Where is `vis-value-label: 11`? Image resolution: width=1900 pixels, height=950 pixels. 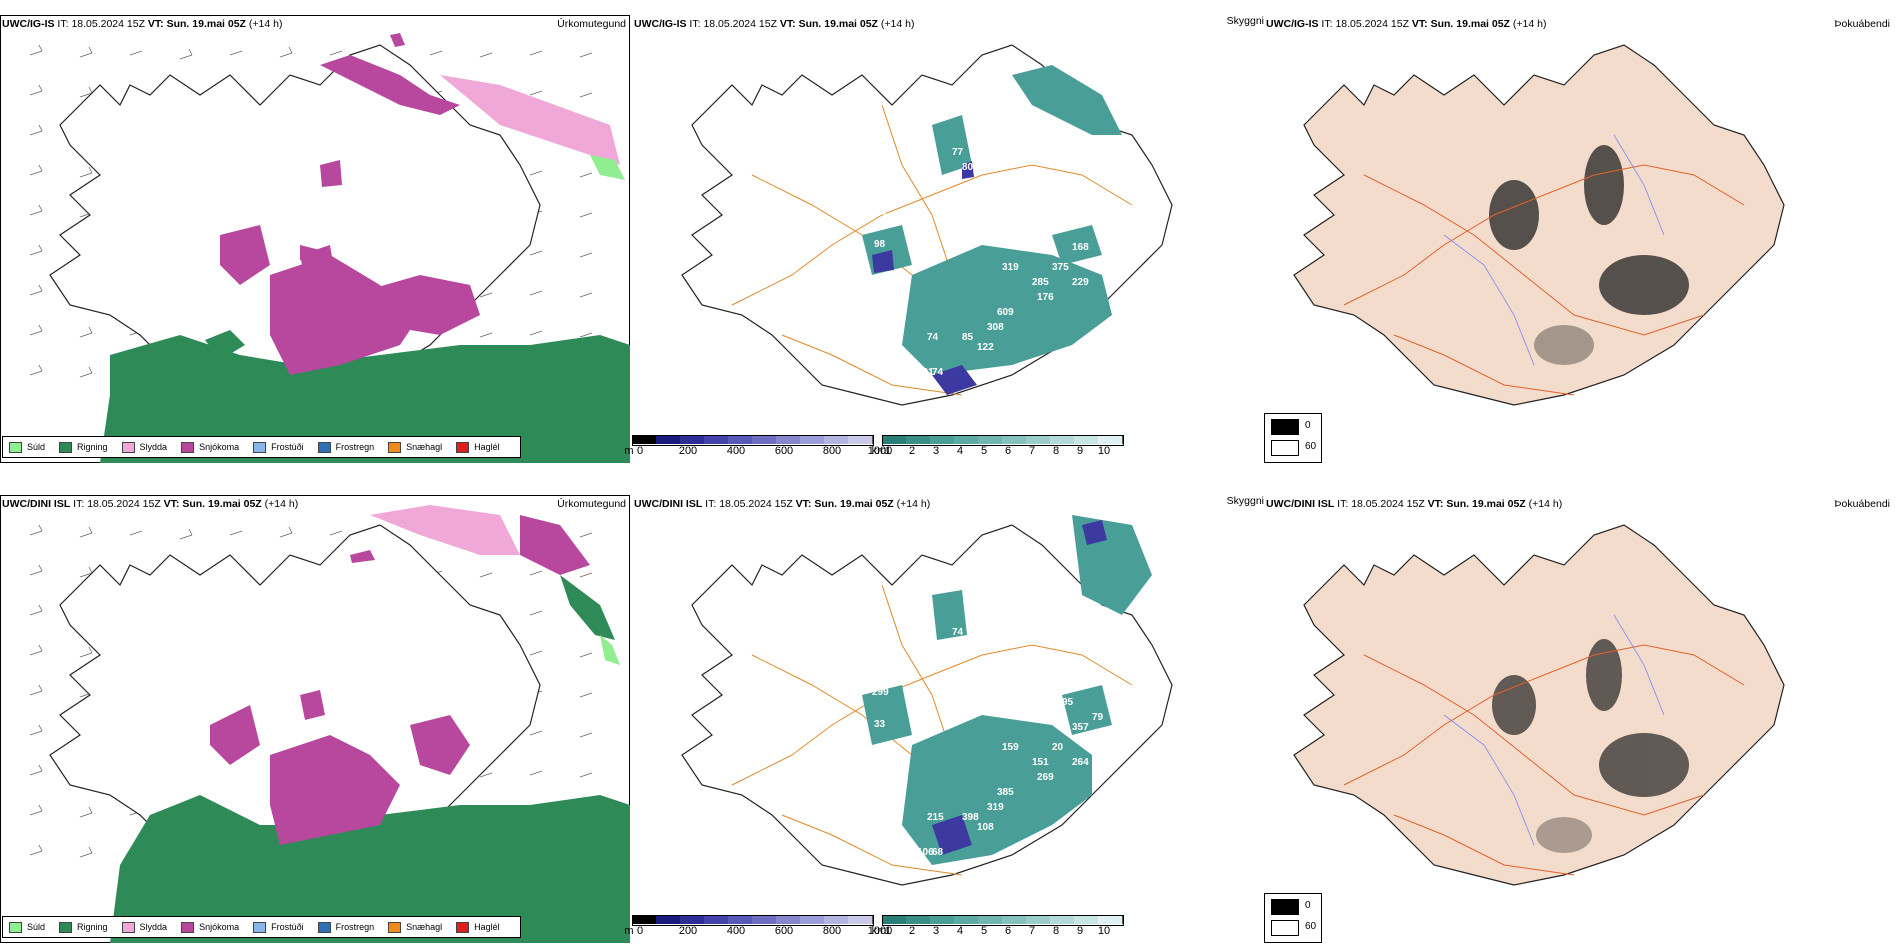 vis-value-label: 11 is located at coordinates (847, 244).